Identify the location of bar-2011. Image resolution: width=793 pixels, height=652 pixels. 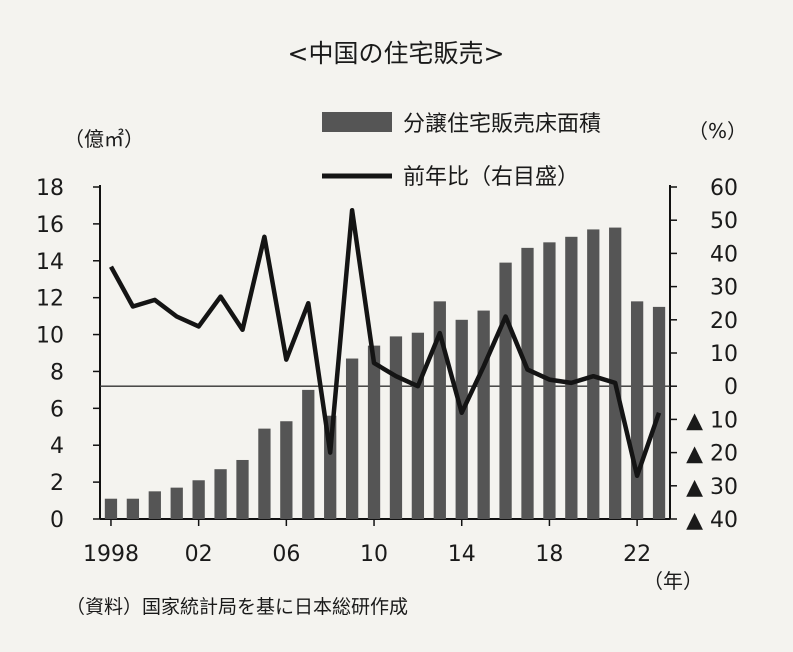
(396, 427).